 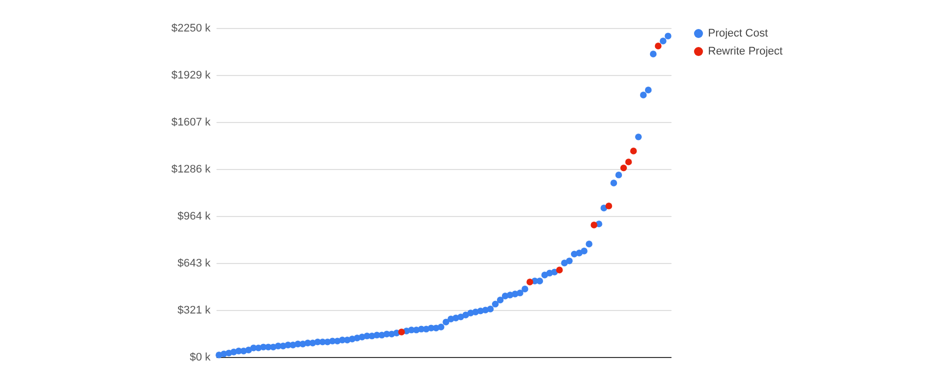 I want to click on y-tick-label: $643 k, so click(x=194, y=263).